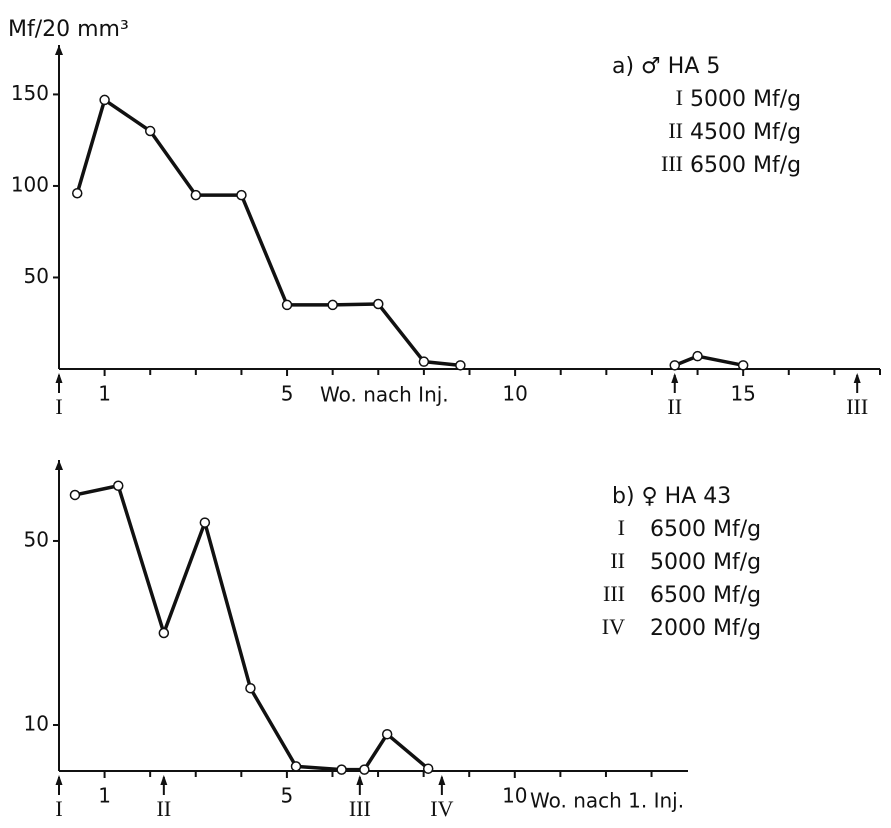 The height and width of the screenshot is (828, 891). I want to click on y-tick-label: 10, so click(36, 723).